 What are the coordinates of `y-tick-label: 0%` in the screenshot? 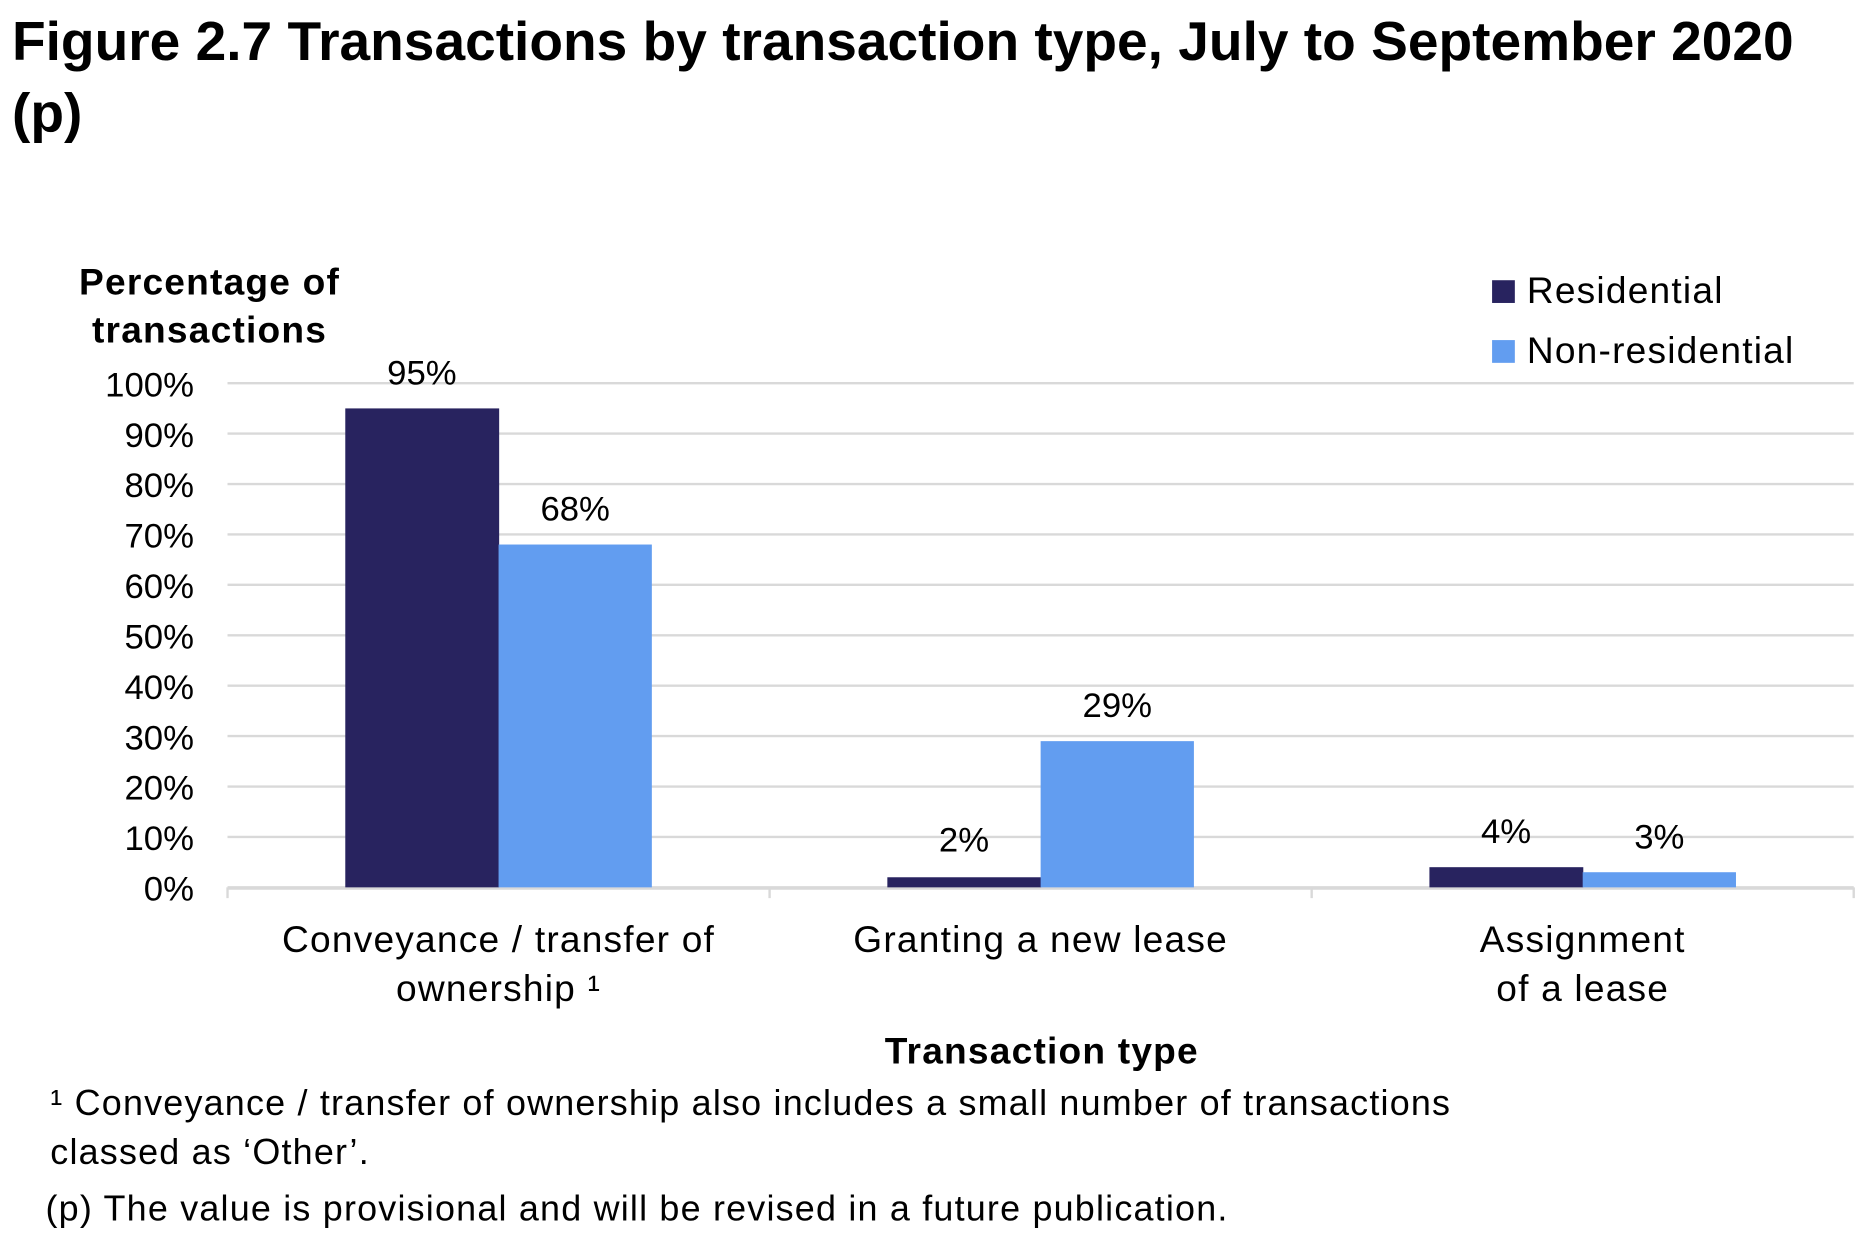 It's located at (169, 890).